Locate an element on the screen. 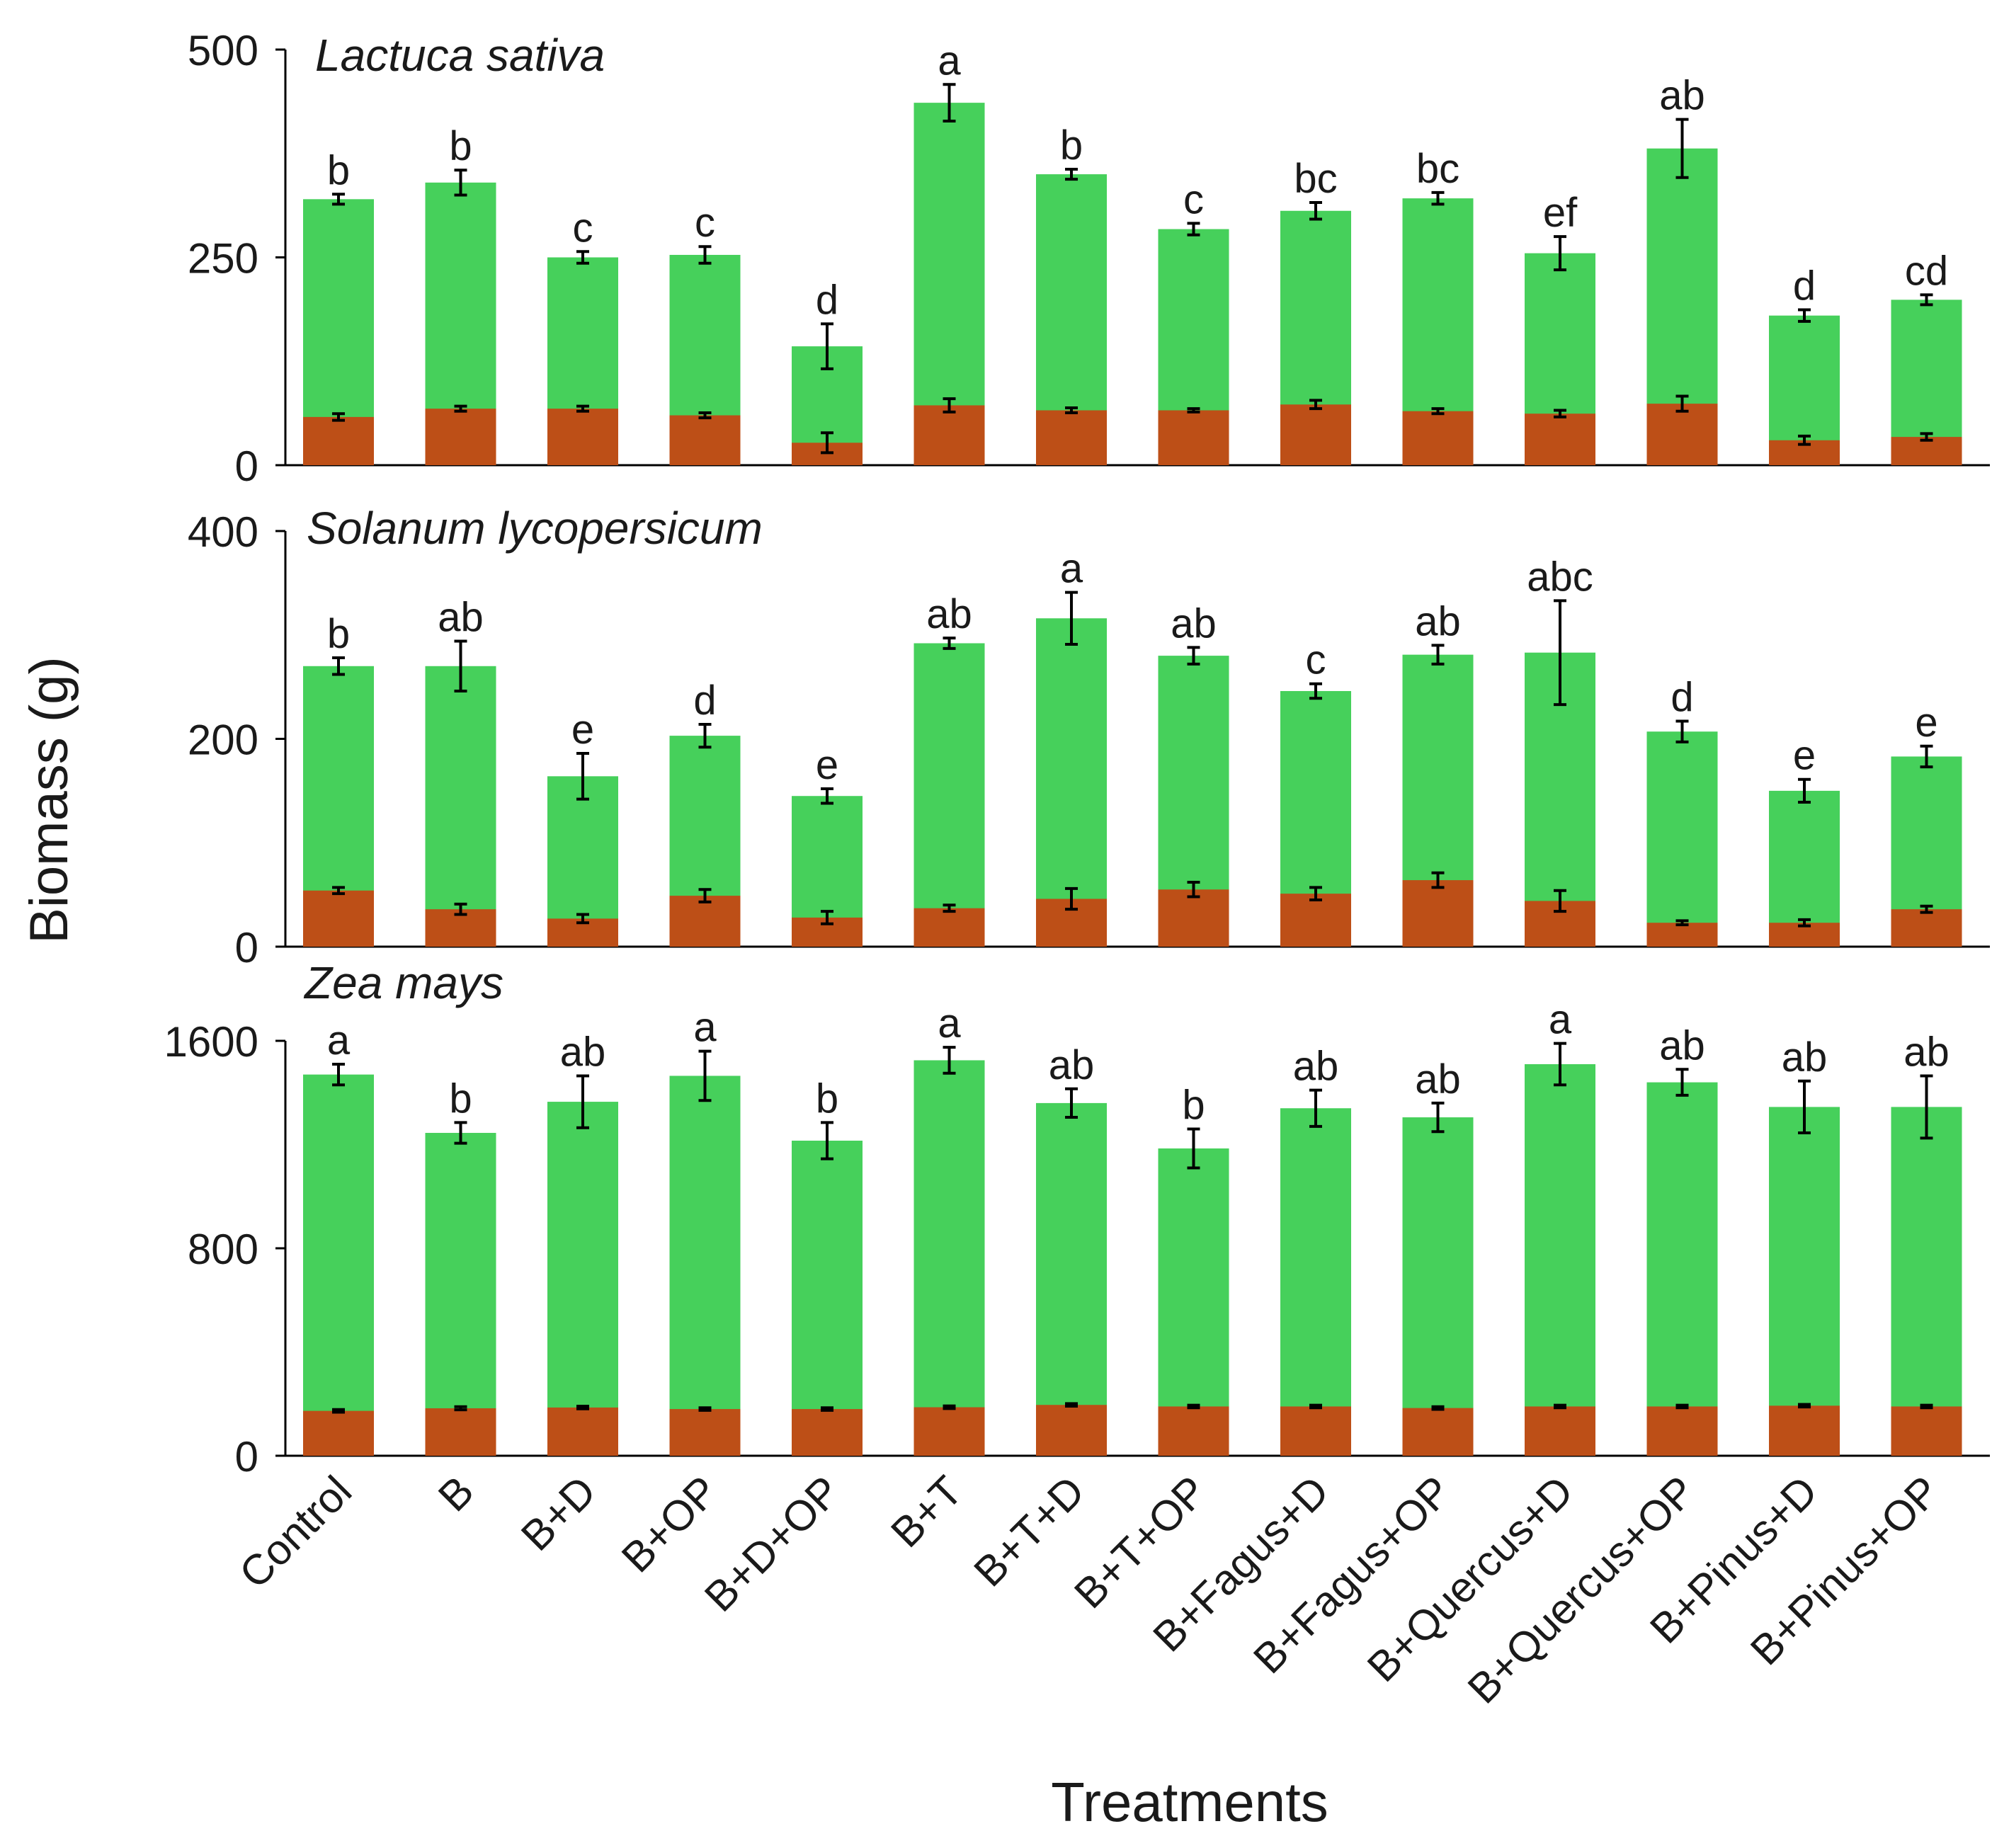  x-axis-title: Treatments is located at coordinates (1189, 1802).